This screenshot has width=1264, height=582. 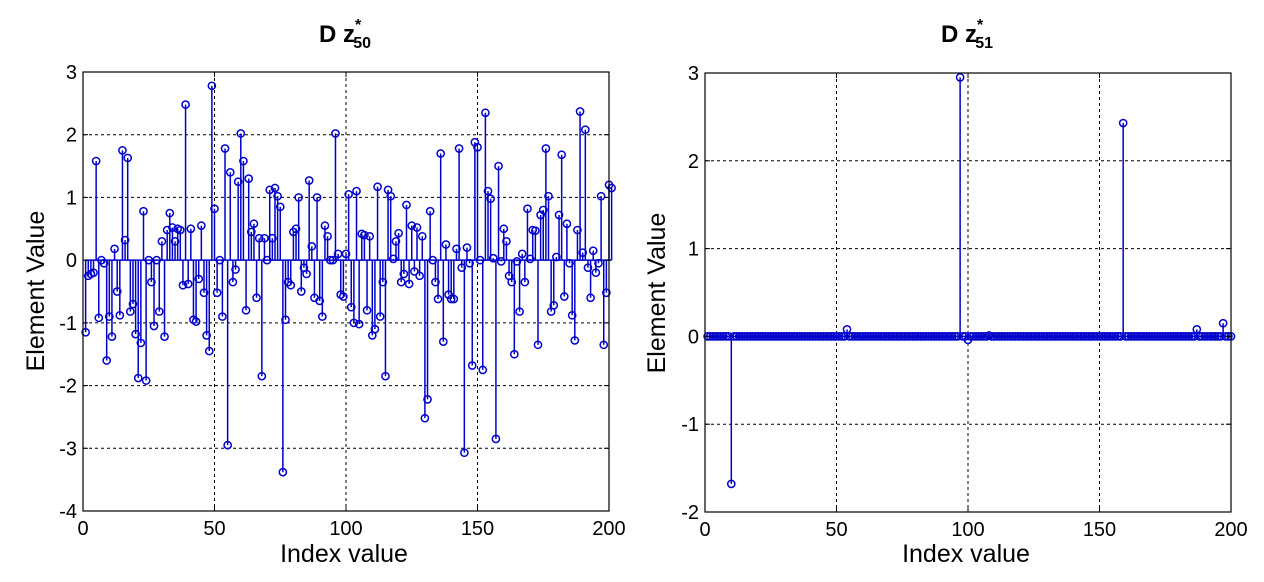 What do you see at coordinates (345, 34) in the screenshot?
I see `chart-title-left: D z* 50` at bounding box center [345, 34].